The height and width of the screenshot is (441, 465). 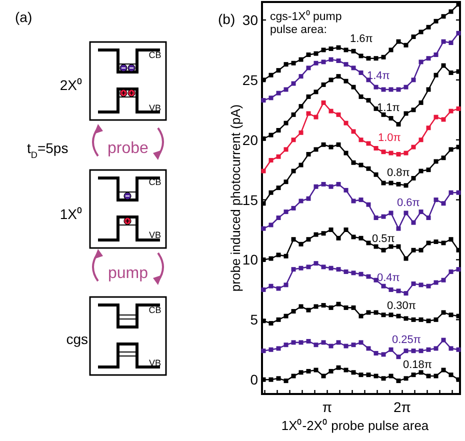 I want to click on text: CB, so click(x=155, y=55).